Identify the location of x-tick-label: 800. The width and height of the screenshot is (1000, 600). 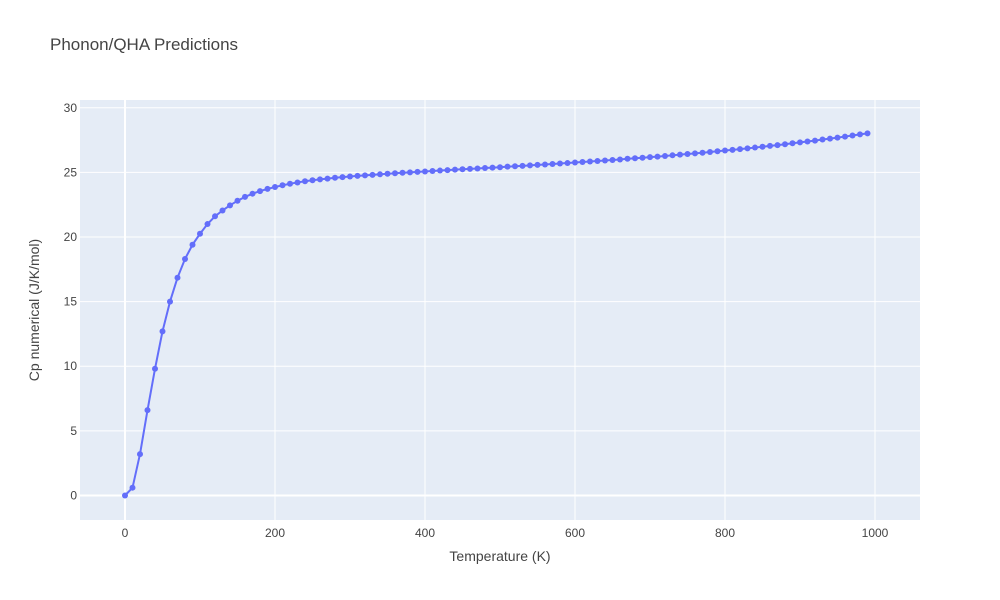
(725, 533).